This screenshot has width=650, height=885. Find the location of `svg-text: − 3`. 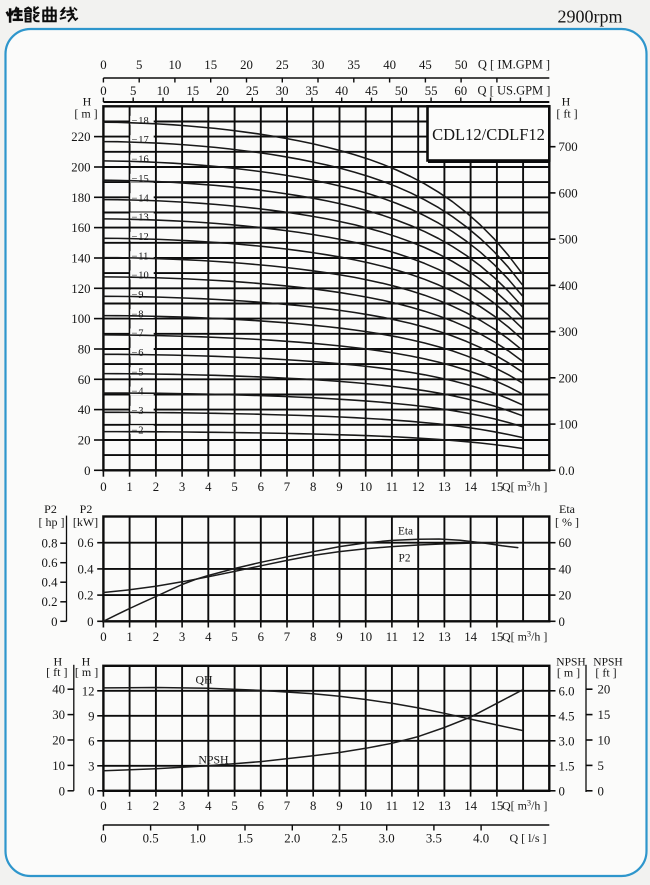

svg-text: − 3 is located at coordinates (138, 411).